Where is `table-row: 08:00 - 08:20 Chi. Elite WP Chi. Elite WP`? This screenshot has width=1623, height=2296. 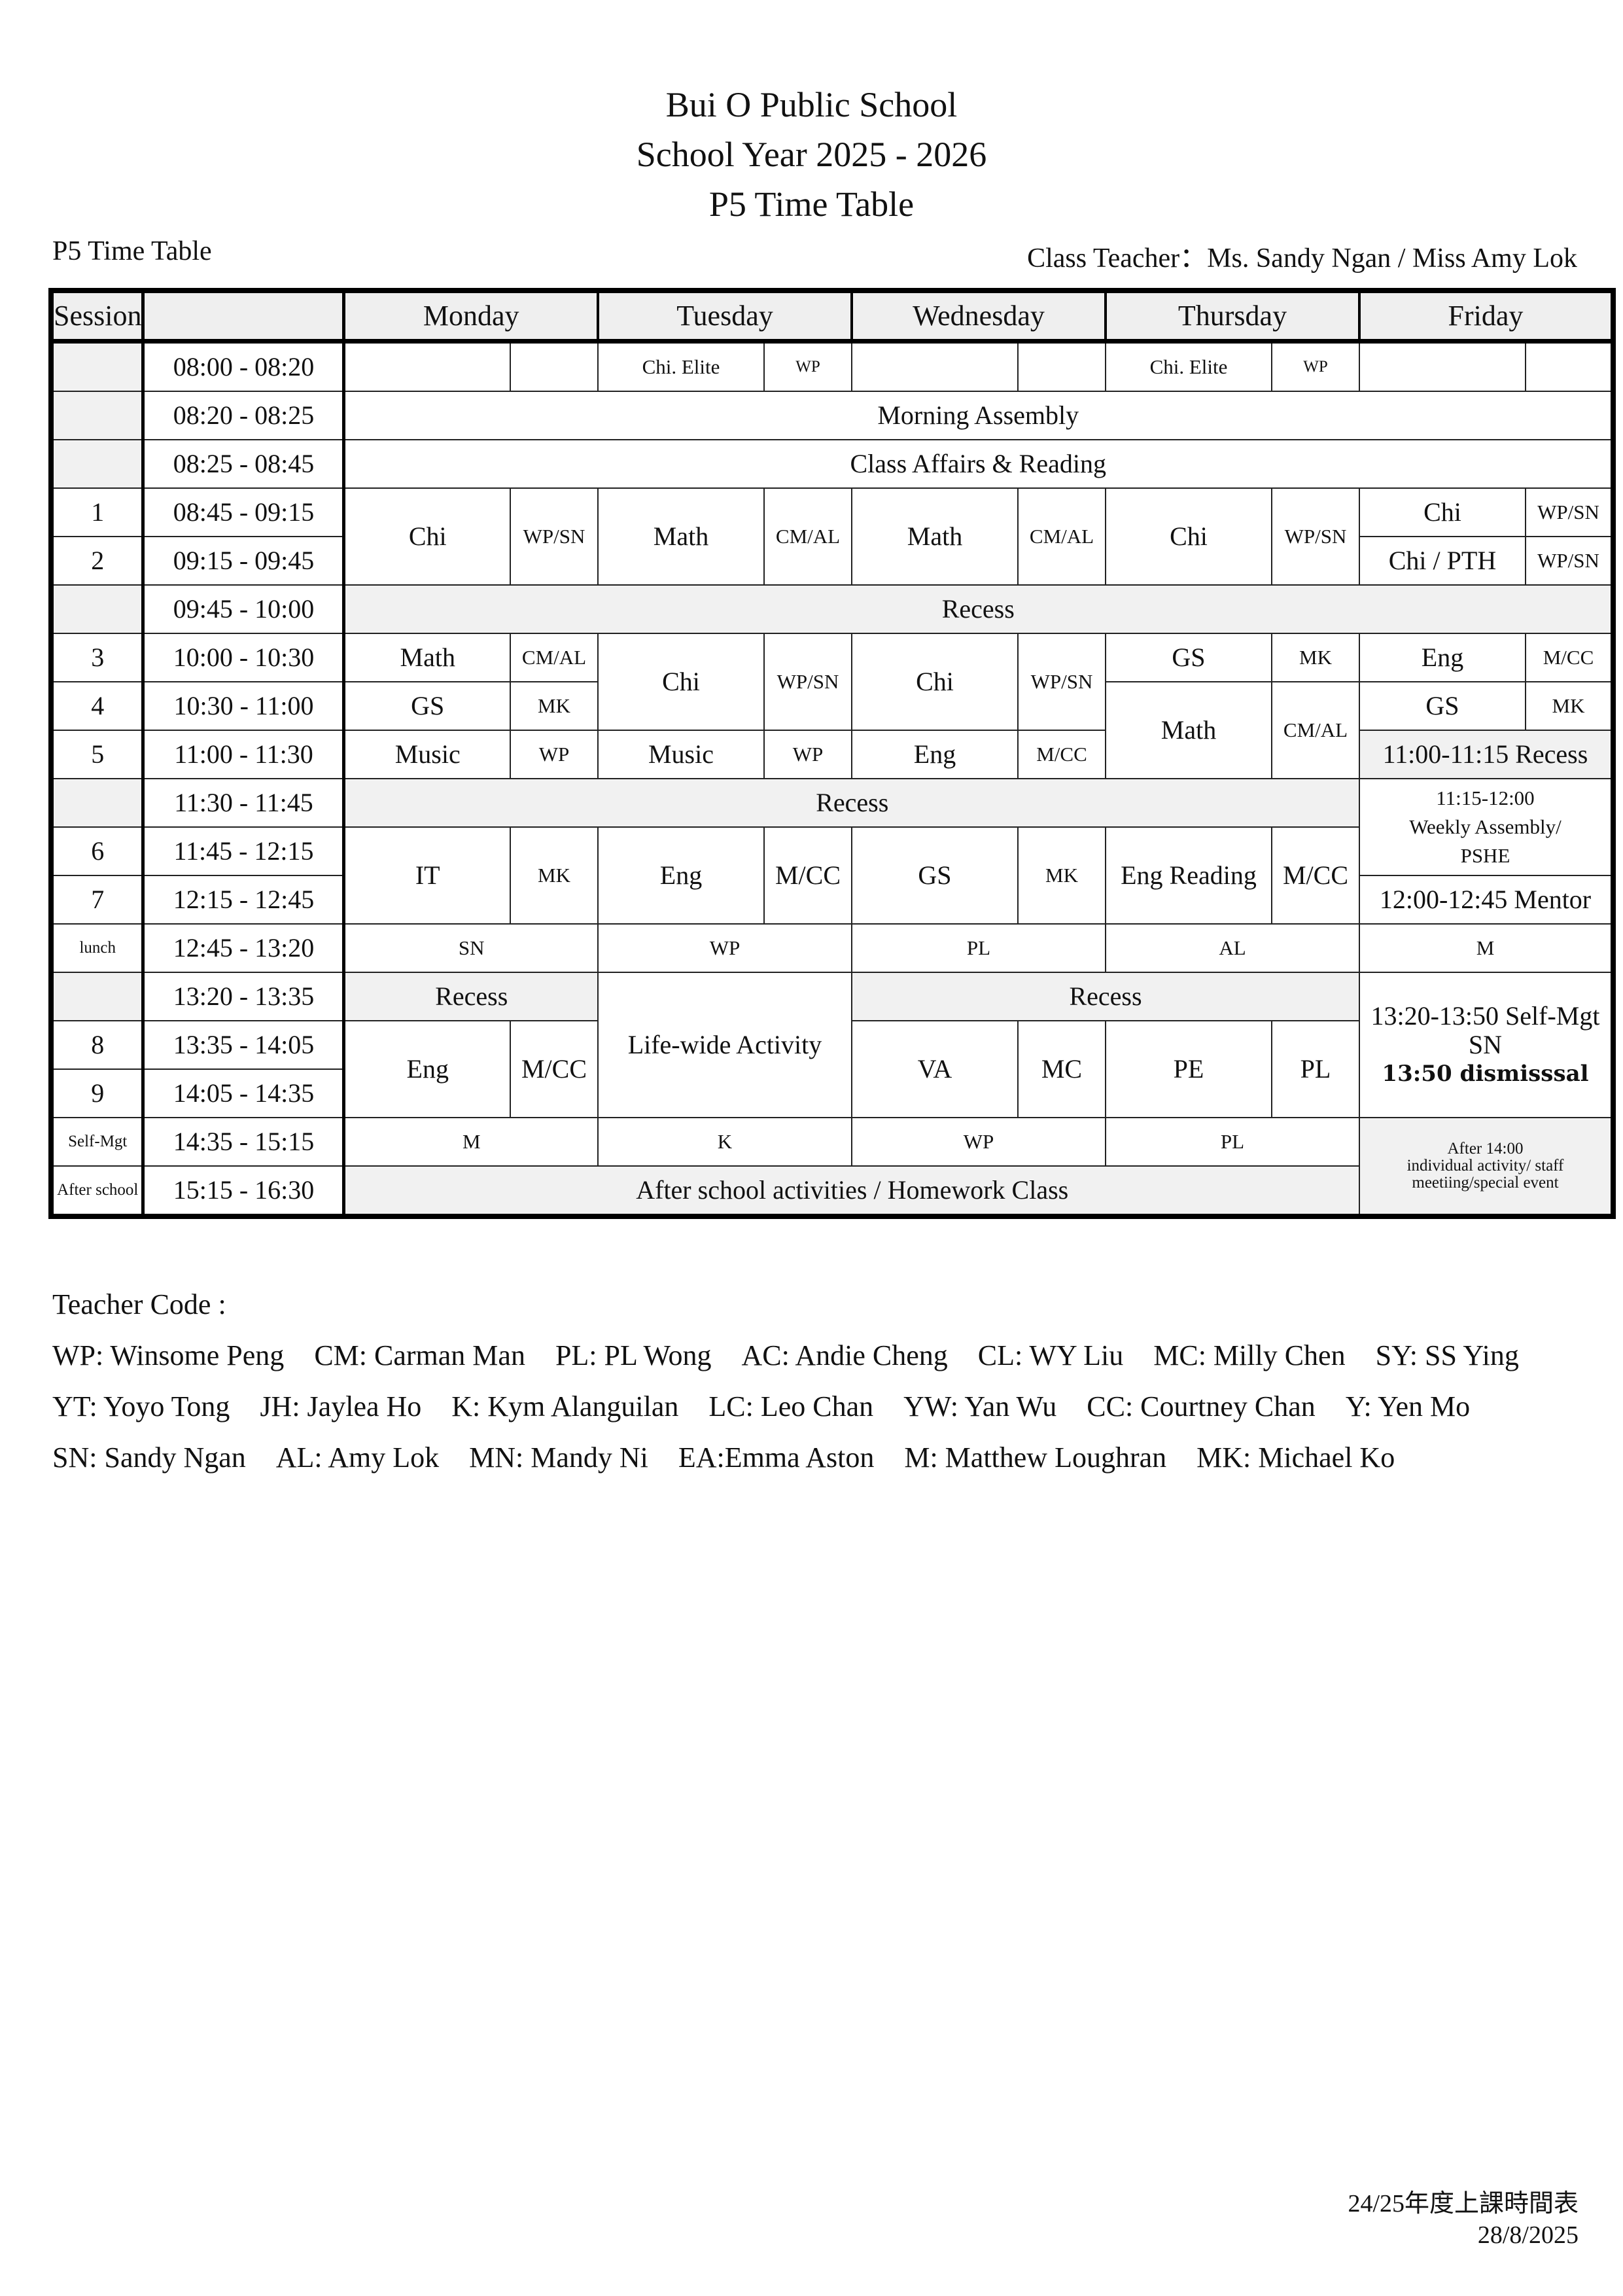
table-row: 08:00 - 08:20 Chi. Elite WP Chi. Elite WP is located at coordinates (832, 366).